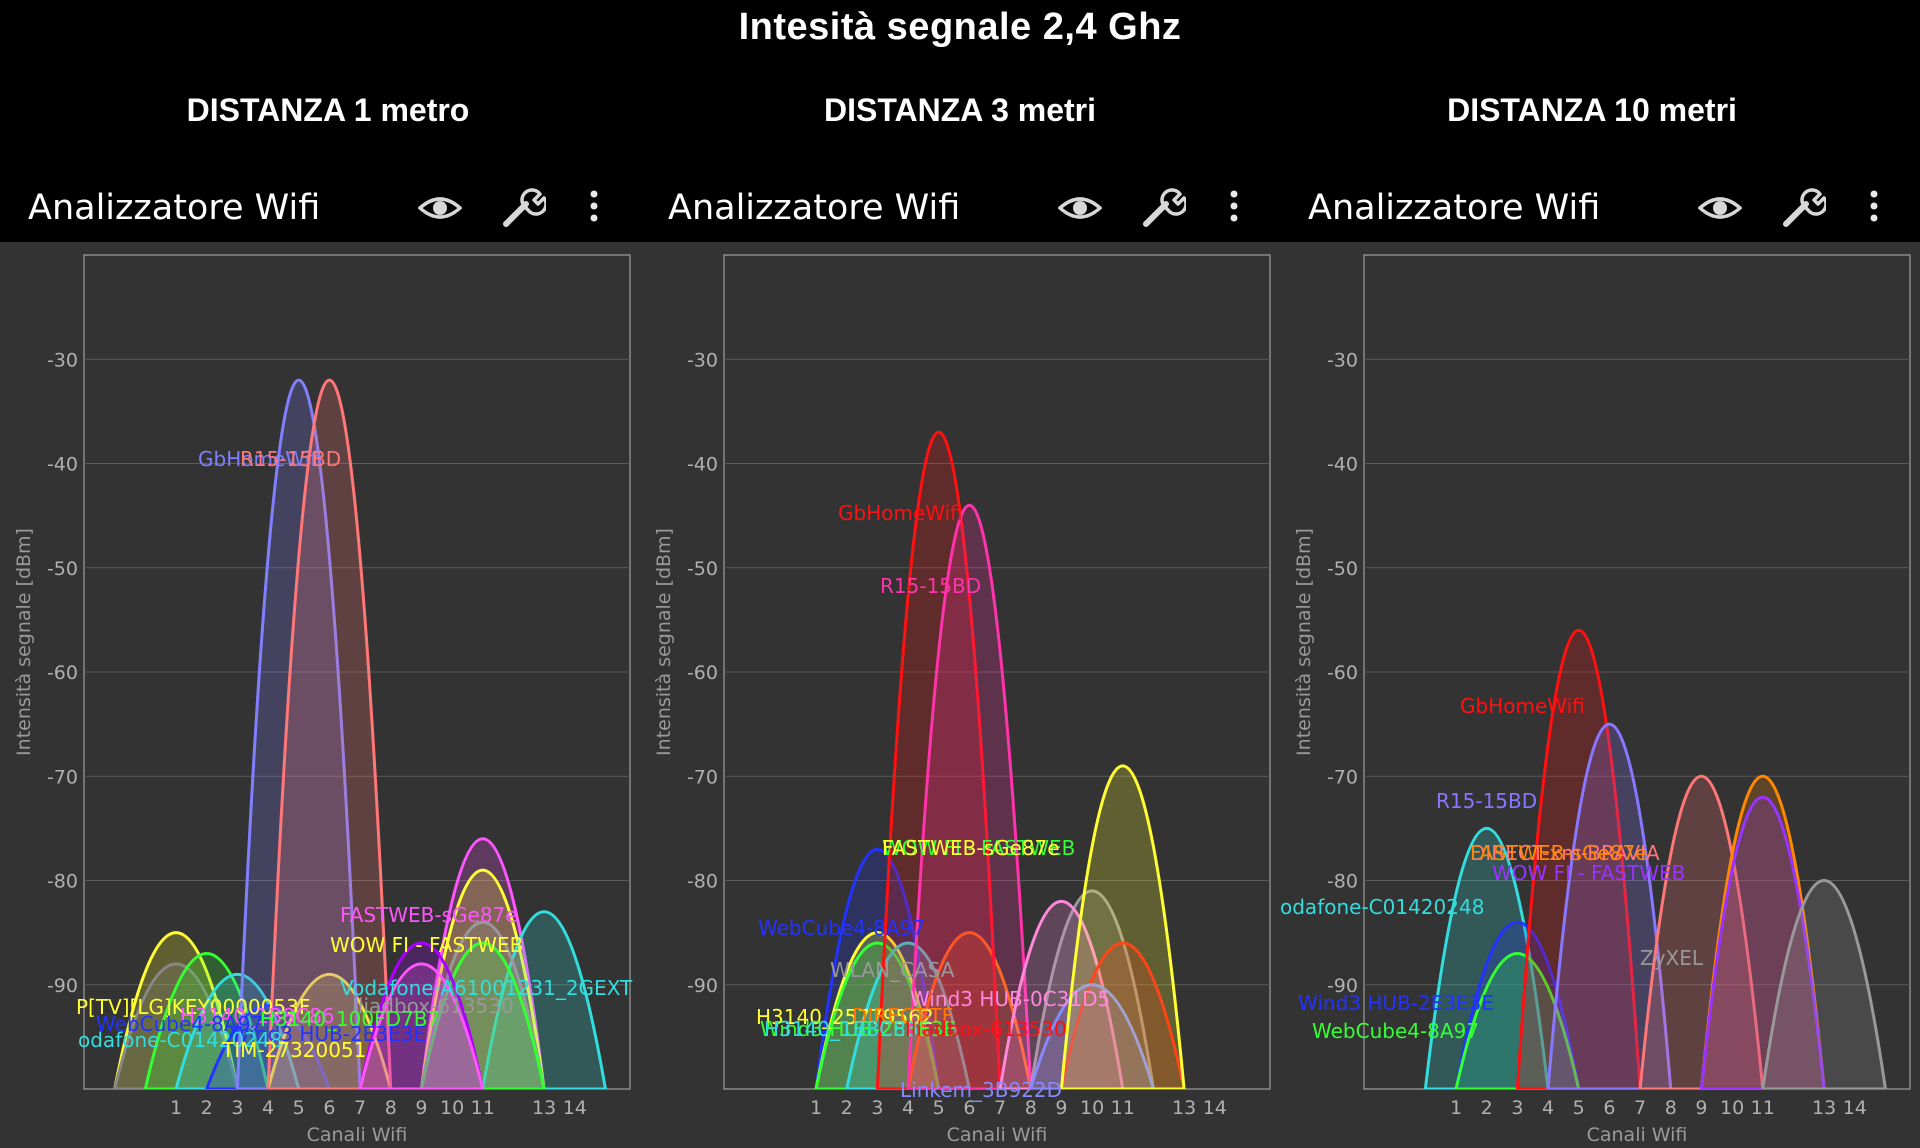 Image resolution: width=1920 pixels, height=1148 pixels. I want to click on network-label: R15-15BD, so click(930, 586).